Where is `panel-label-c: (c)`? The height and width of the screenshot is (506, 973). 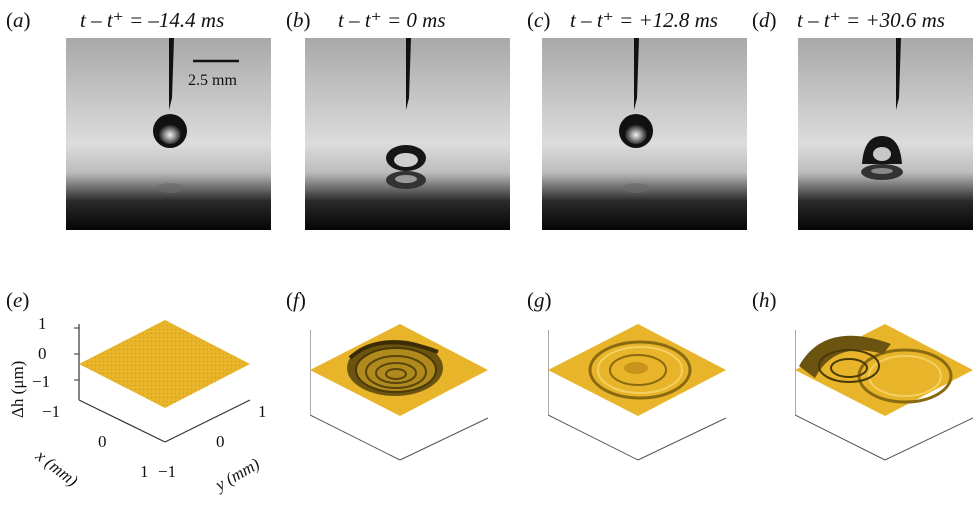
panel-label-c: (c) is located at coordinates (539, 20).